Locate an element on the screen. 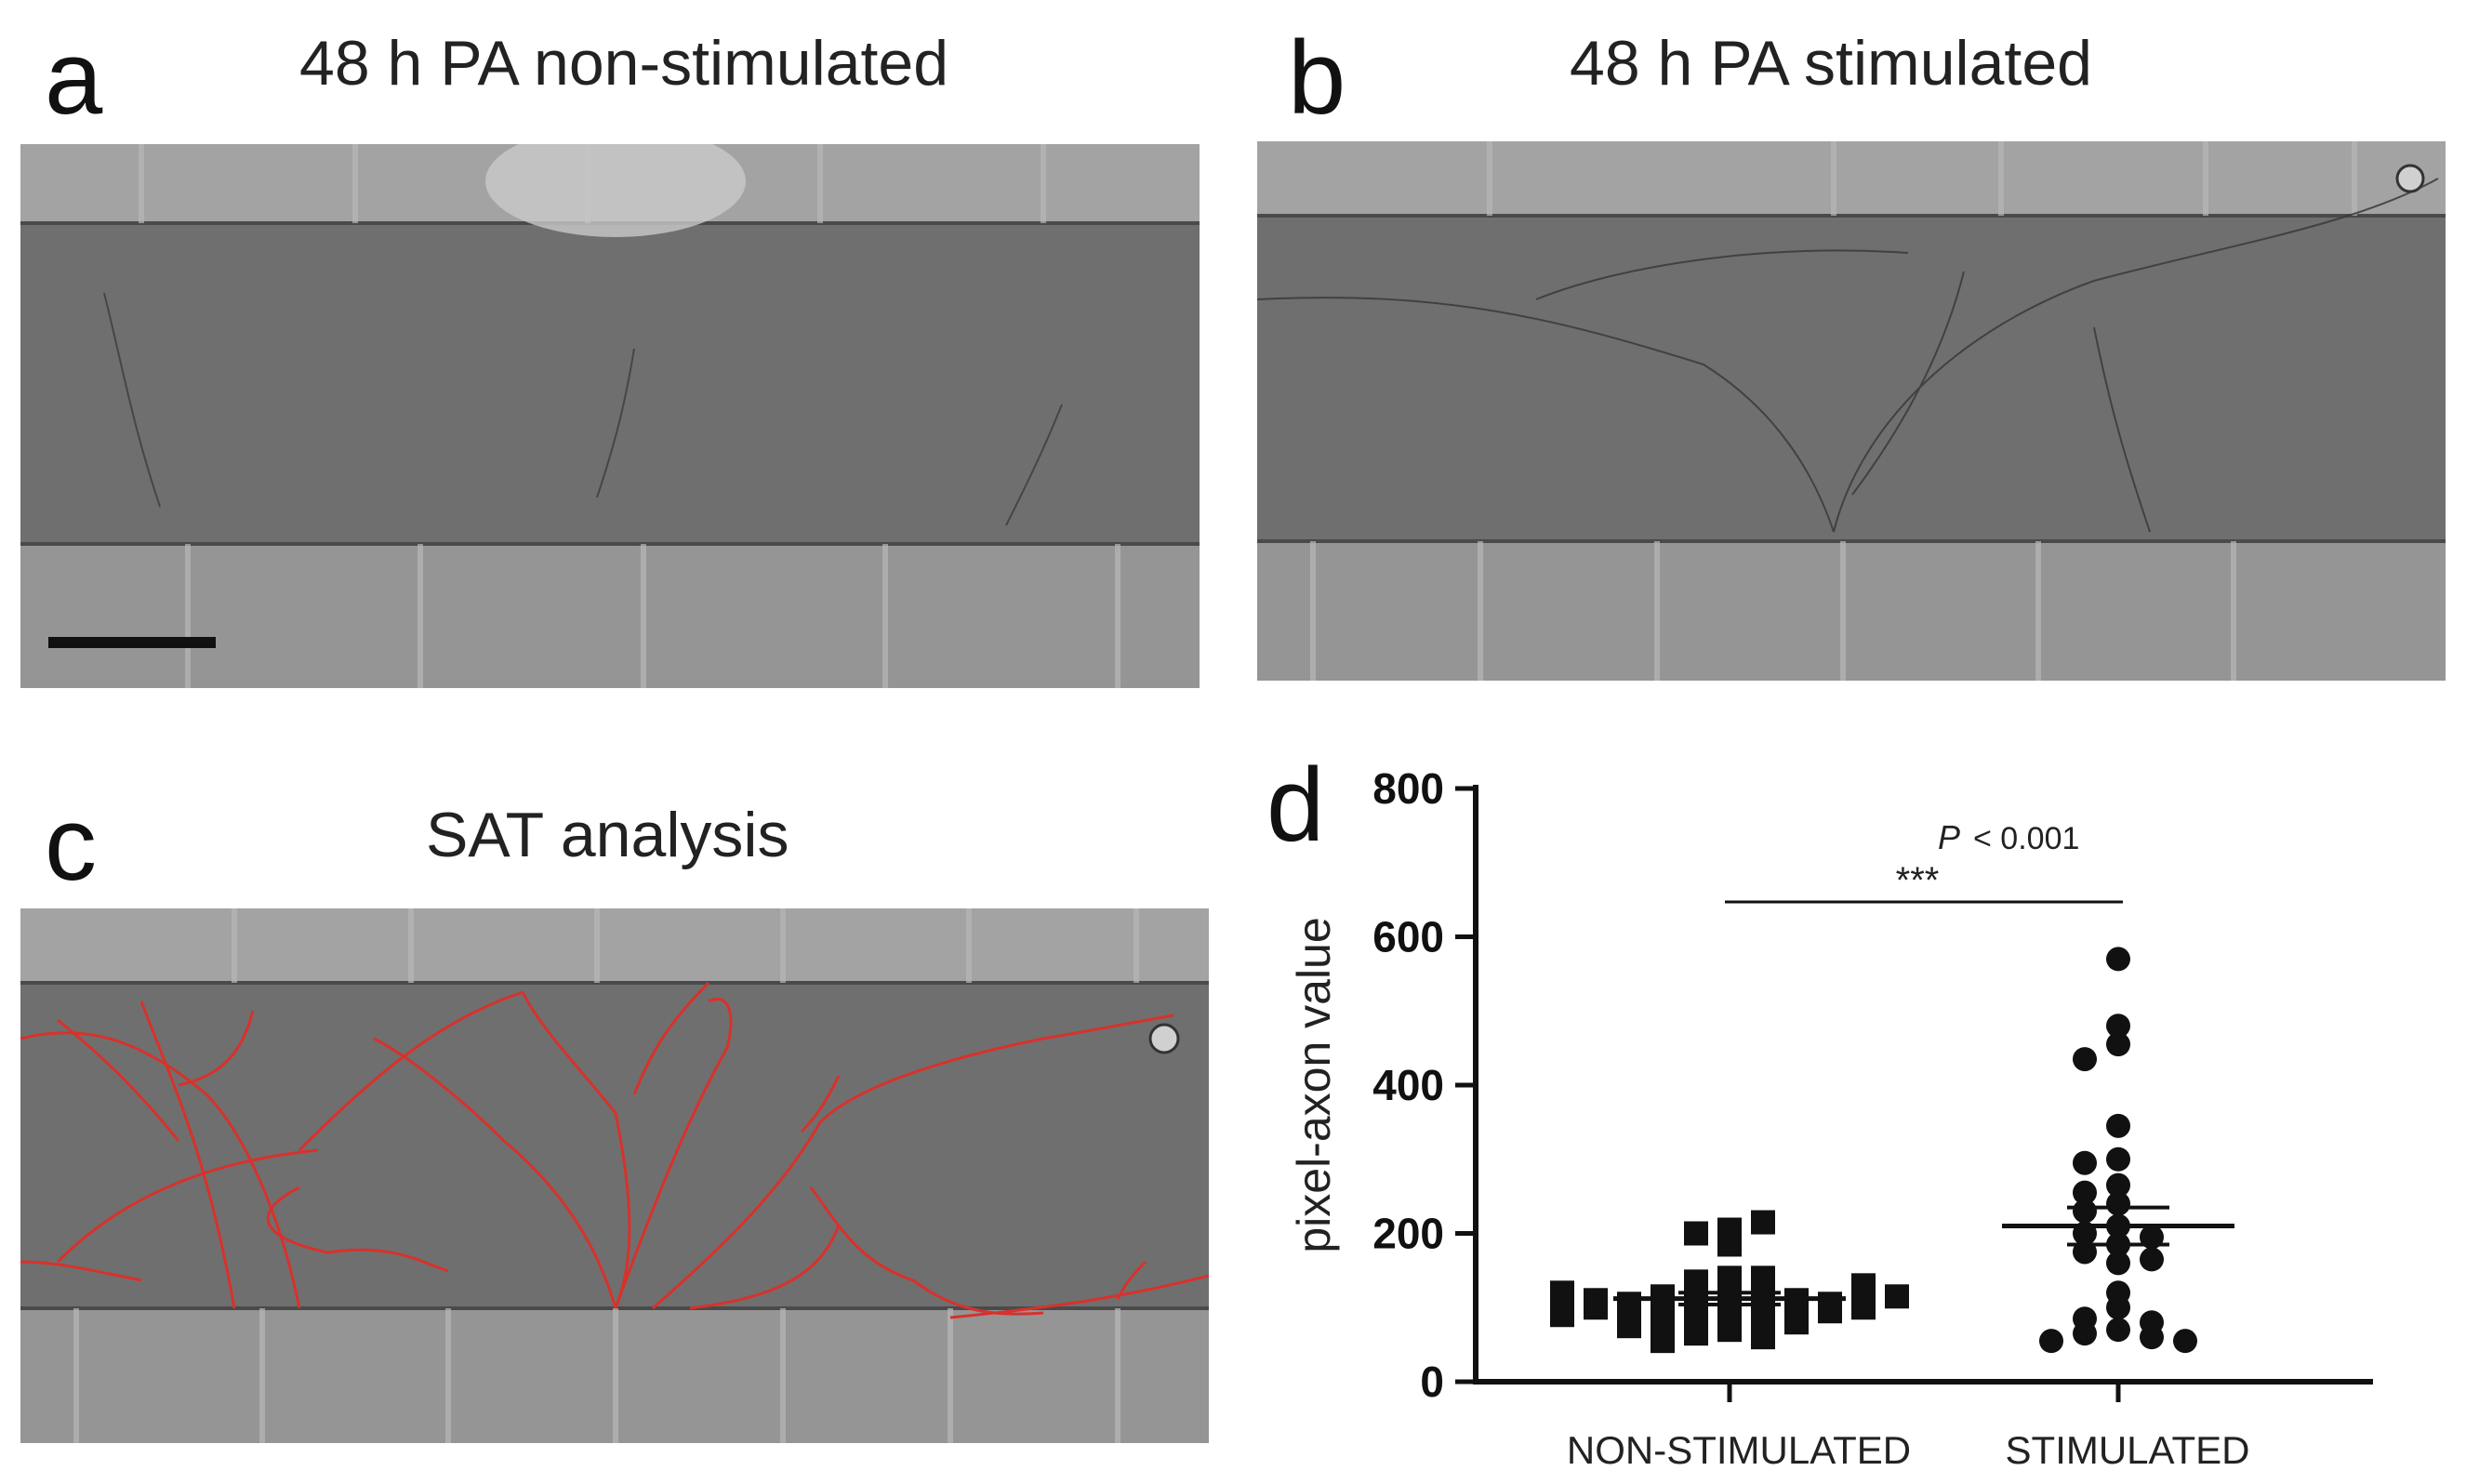 The height and width of the screenshot is (1484, 2466). y-axis-label: pixel-axon value is located at coordinates (1314, 1084).